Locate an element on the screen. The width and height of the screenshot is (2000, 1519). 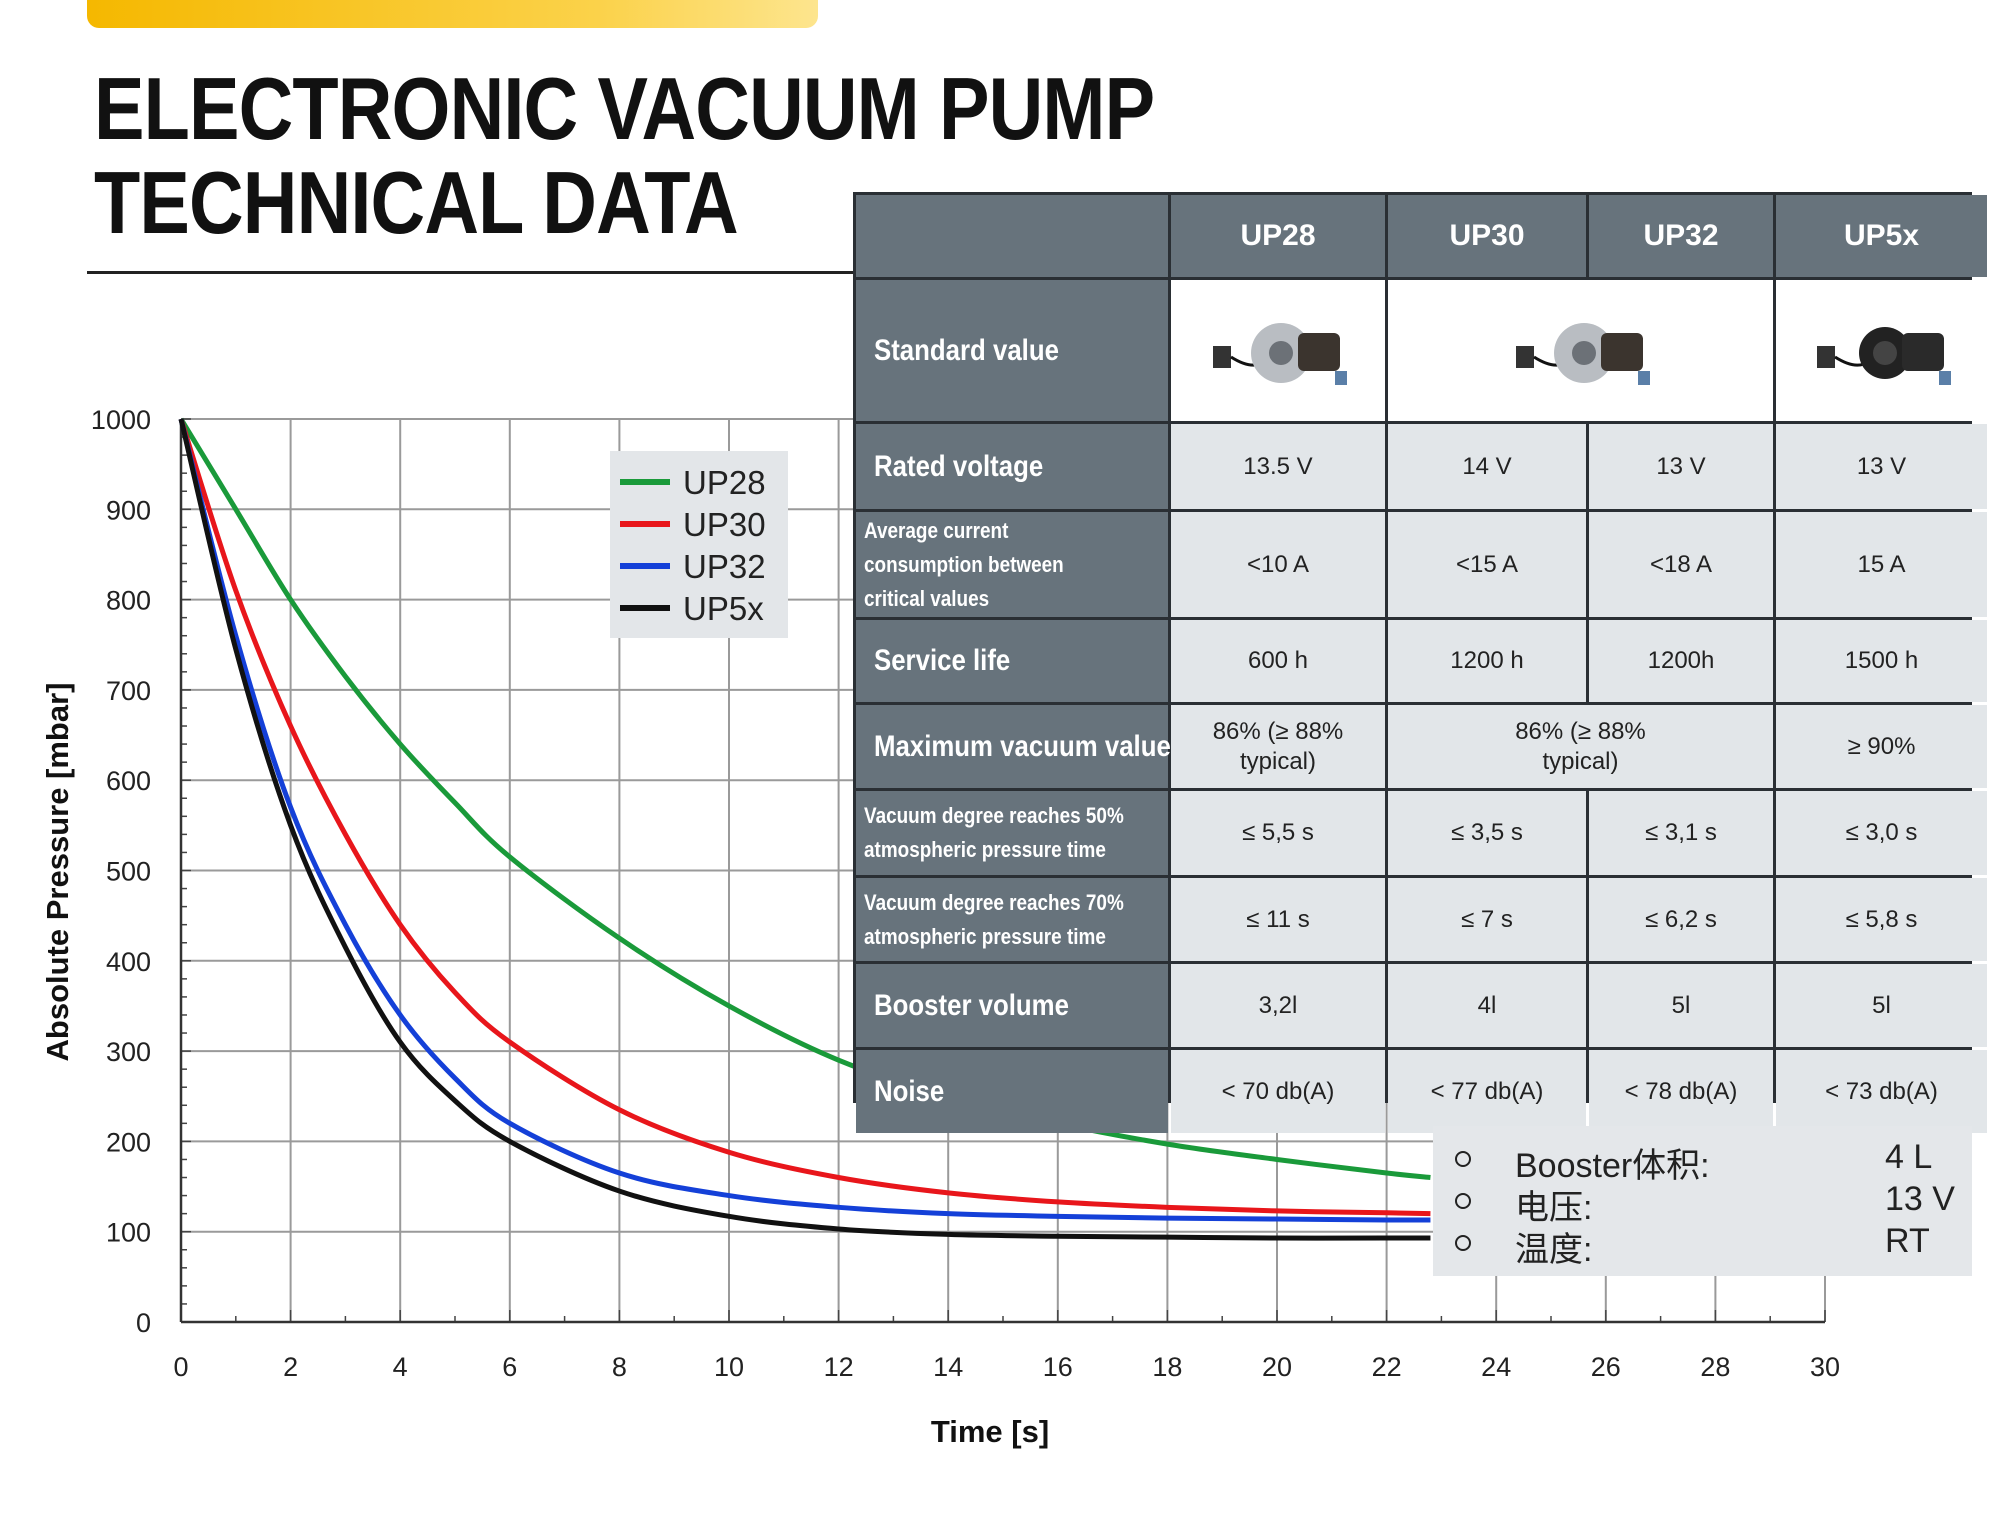
condition-row: 电压: 13 V is located at coordinates (1705, 1203).